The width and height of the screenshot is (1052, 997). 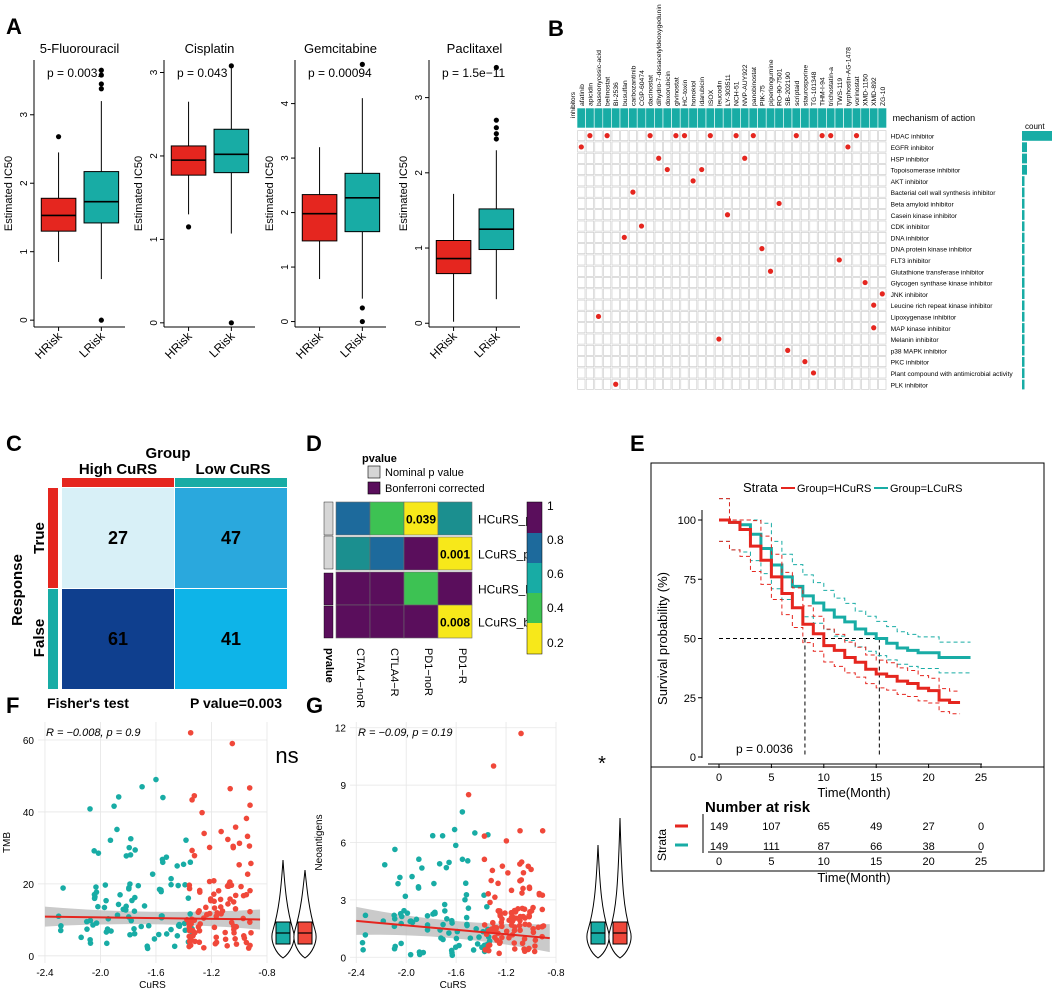 I want to click on drug-label: busulfan, so click(x=625, y=93).